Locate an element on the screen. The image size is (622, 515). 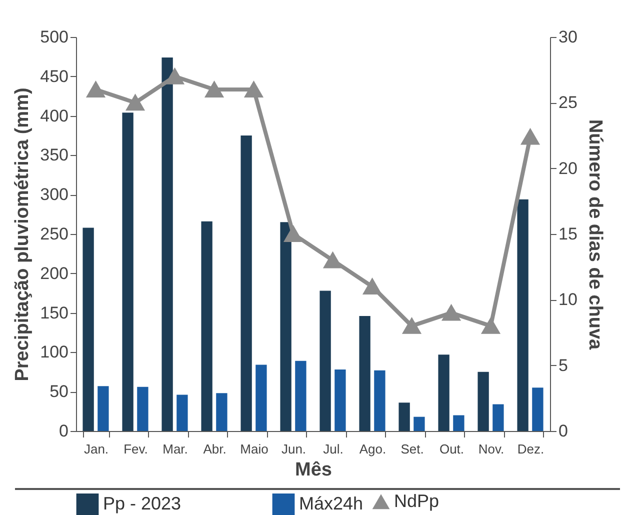
x-tick-label: Fev. is located at coordinates (136, 449).